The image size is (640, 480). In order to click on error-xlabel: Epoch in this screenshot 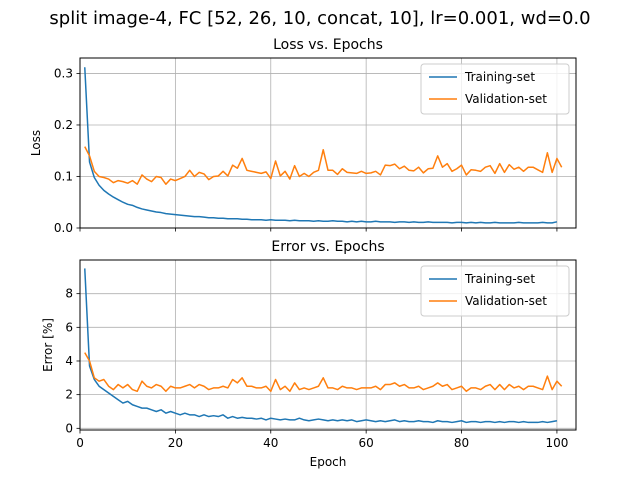, I will do `click(328, 462)`.